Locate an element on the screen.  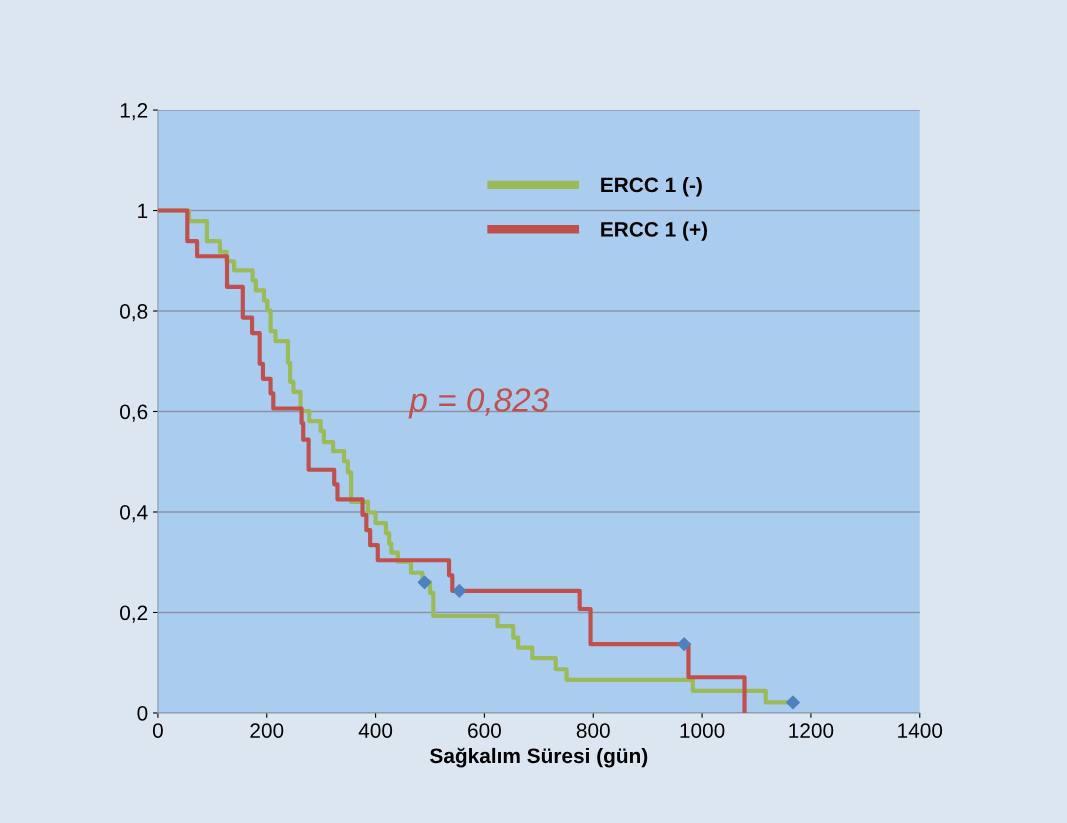
y-tick-label: 0 is located at coordinates (142, 713).